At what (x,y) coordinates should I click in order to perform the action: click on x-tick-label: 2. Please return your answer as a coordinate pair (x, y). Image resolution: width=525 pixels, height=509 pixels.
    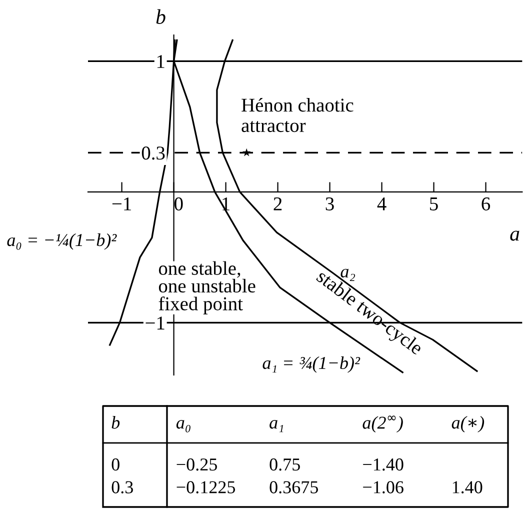
    Looking at the image, I should click on (278, 203).